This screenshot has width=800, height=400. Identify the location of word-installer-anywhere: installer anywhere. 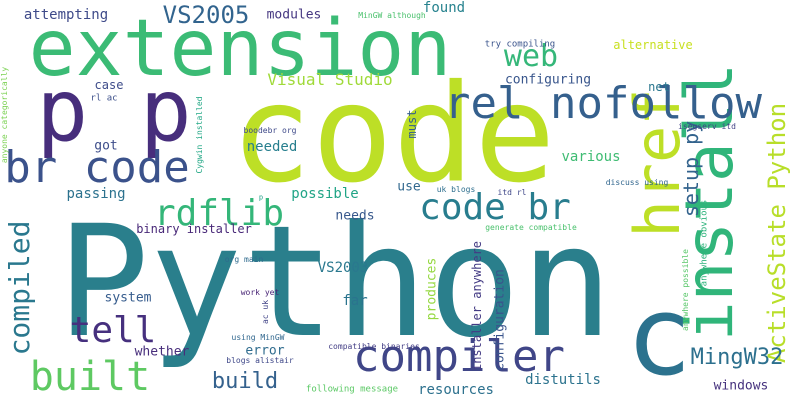
(477, 306).